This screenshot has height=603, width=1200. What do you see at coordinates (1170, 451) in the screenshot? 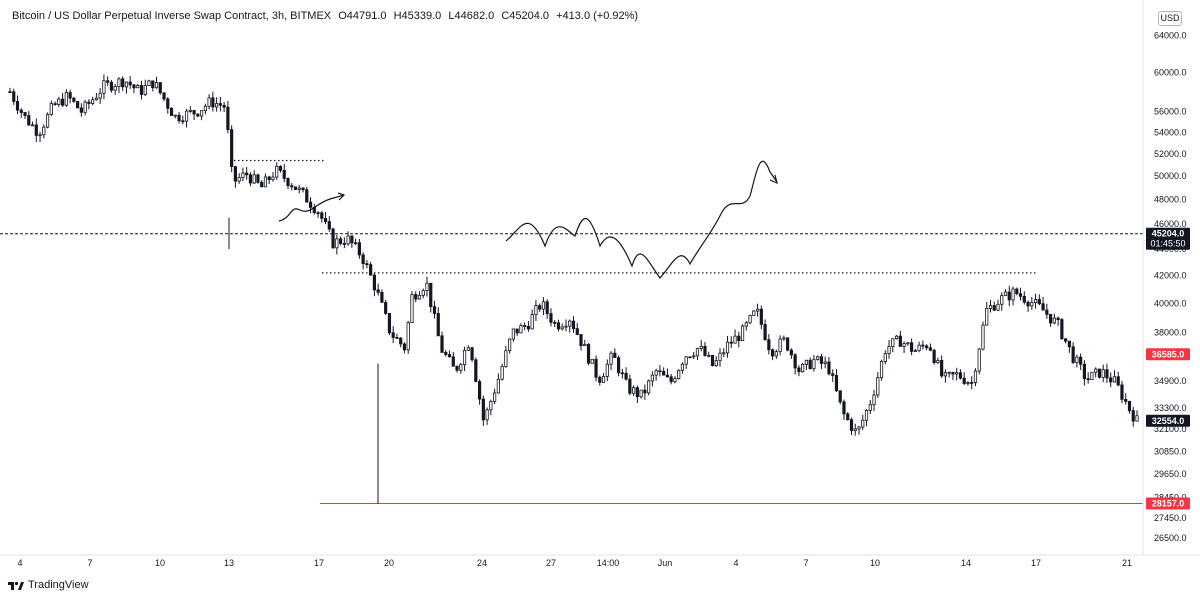
I see `y-tick-label: 30850.0` at bounding box center [1170, 451].